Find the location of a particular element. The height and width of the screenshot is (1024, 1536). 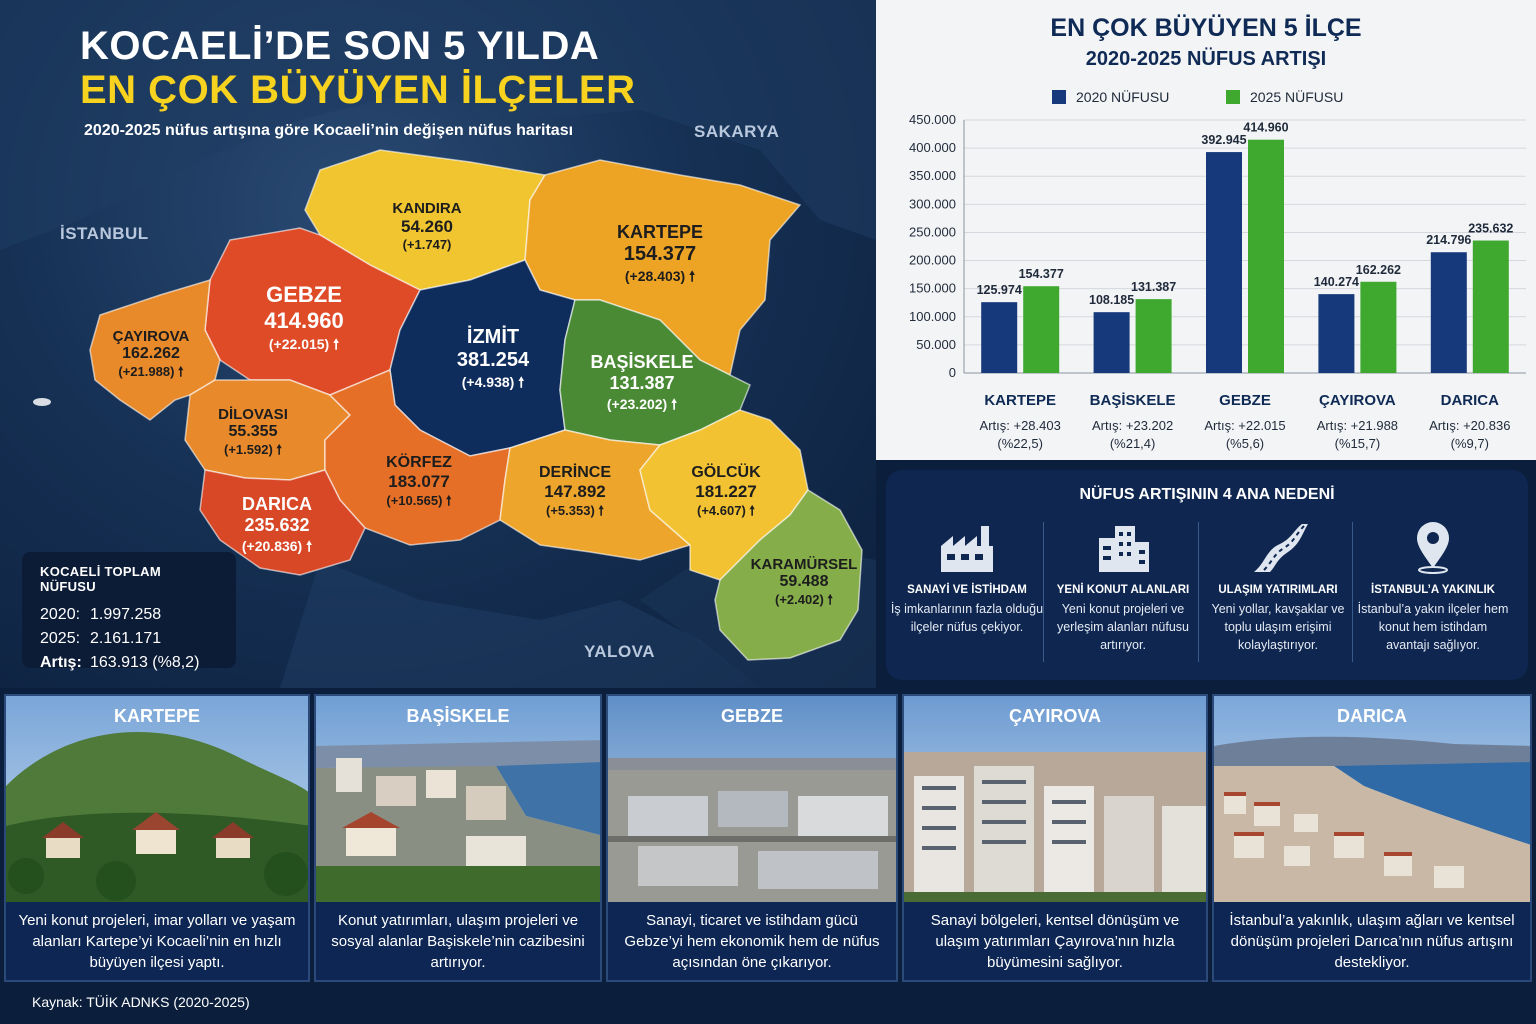

increase-pct-label: (%21,4) is located at coordinates (1133, 443).